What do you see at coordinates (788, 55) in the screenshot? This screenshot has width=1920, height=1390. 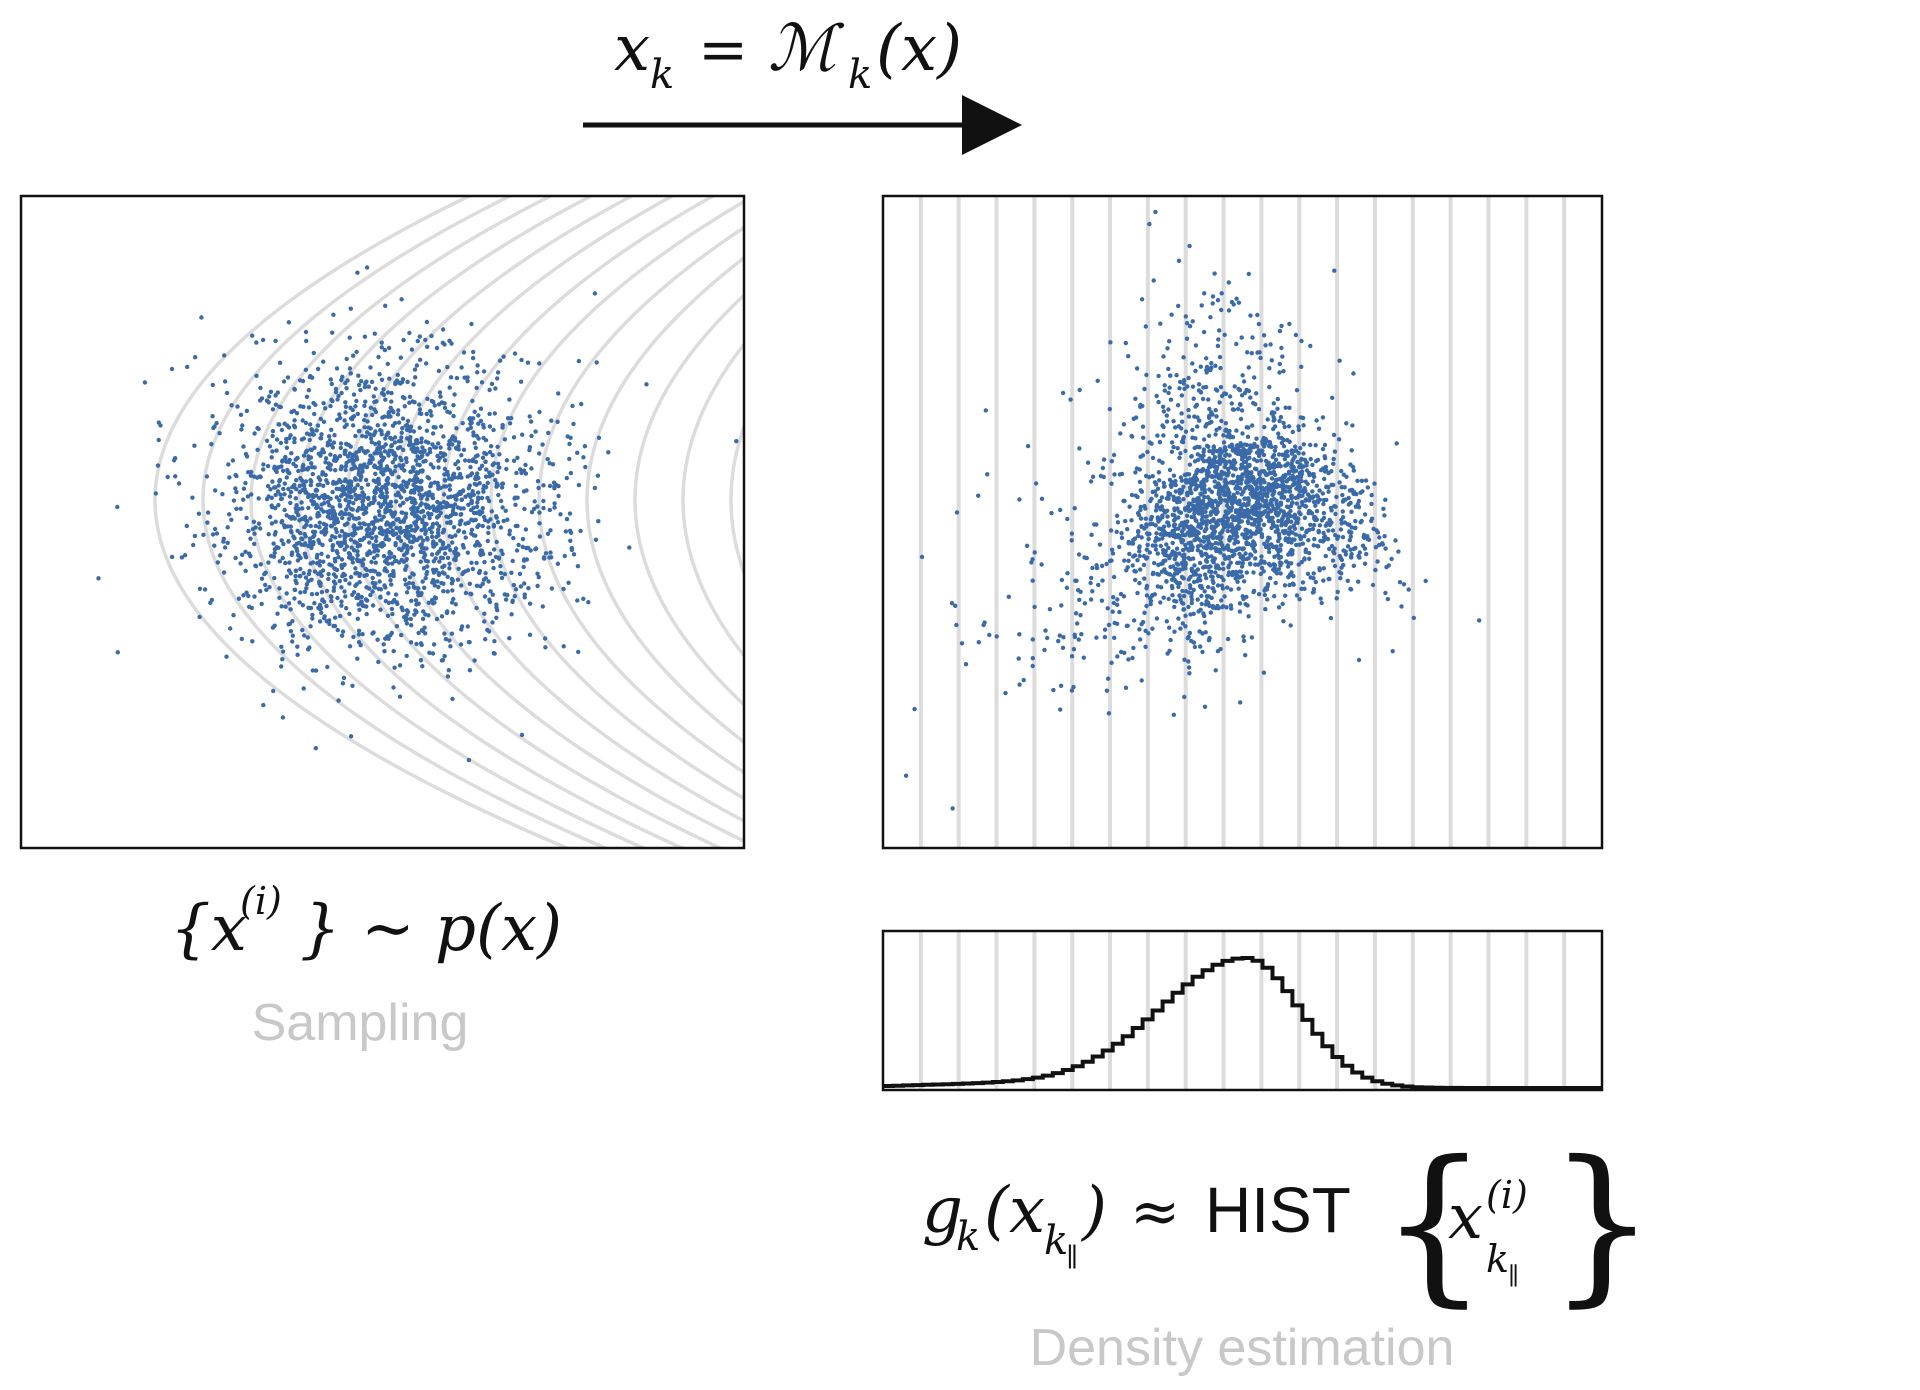 I see `map-formula: x k = ℳ k (x)` at bounding box center [788, 55].